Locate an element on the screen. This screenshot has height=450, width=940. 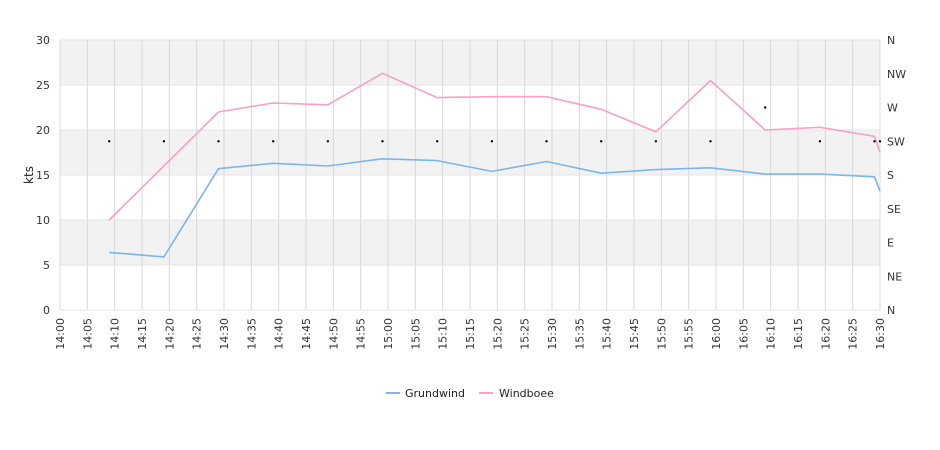
y-axis-title: kts is located at coordinates (29, 175).